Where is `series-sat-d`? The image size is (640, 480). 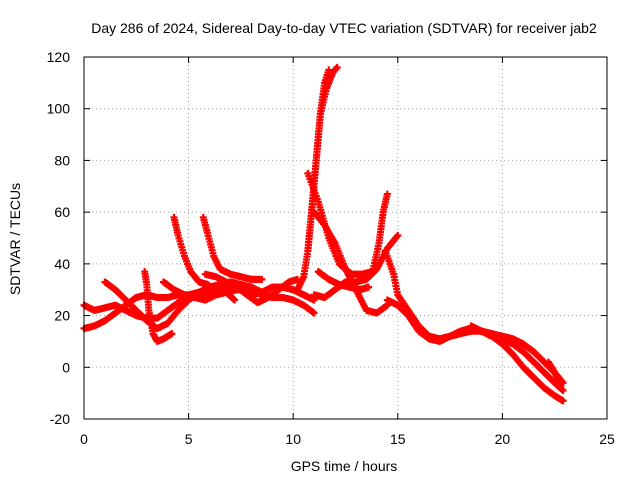
series-sat-d is located at coordinates (158, 306).